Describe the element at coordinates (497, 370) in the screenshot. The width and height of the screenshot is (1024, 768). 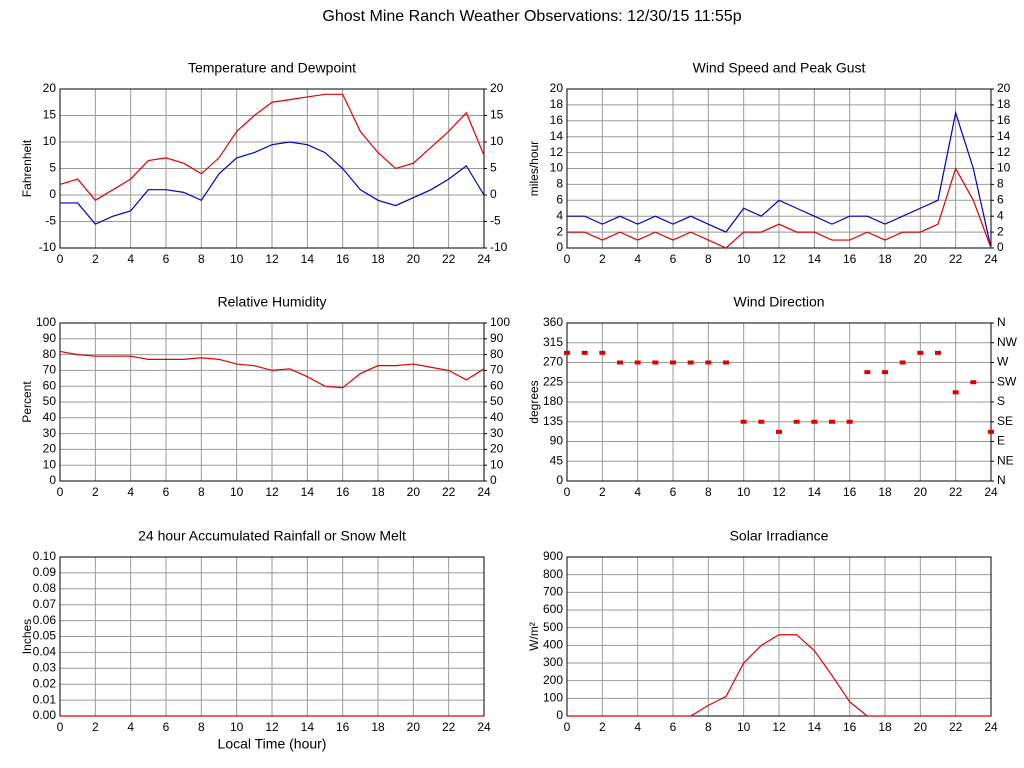
I see `y2-tick-label: 70` at that location.